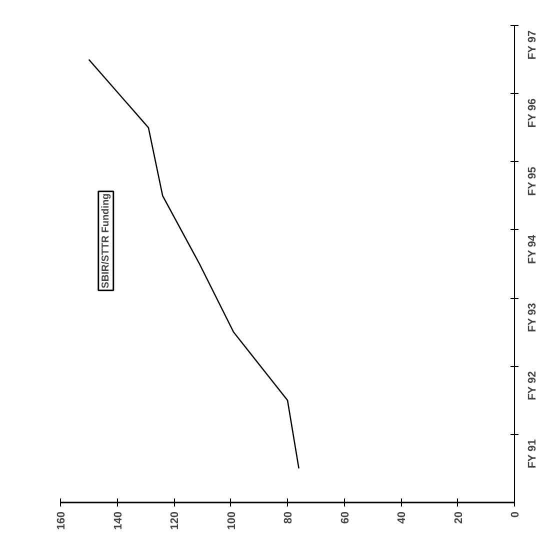 The width and height of the screenshot is (547, 557). I want to click on x-tick-label: 80, so click(288, 517).